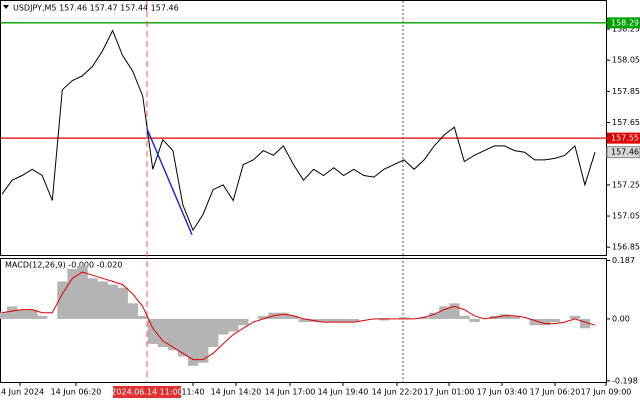 Image resolution: width=640 pixels, height=401 pixels. What do you see at coordinates (626, 60) in the screenshot?
I see `y-tick-label: 158.05` at bounding box center [626, 60].